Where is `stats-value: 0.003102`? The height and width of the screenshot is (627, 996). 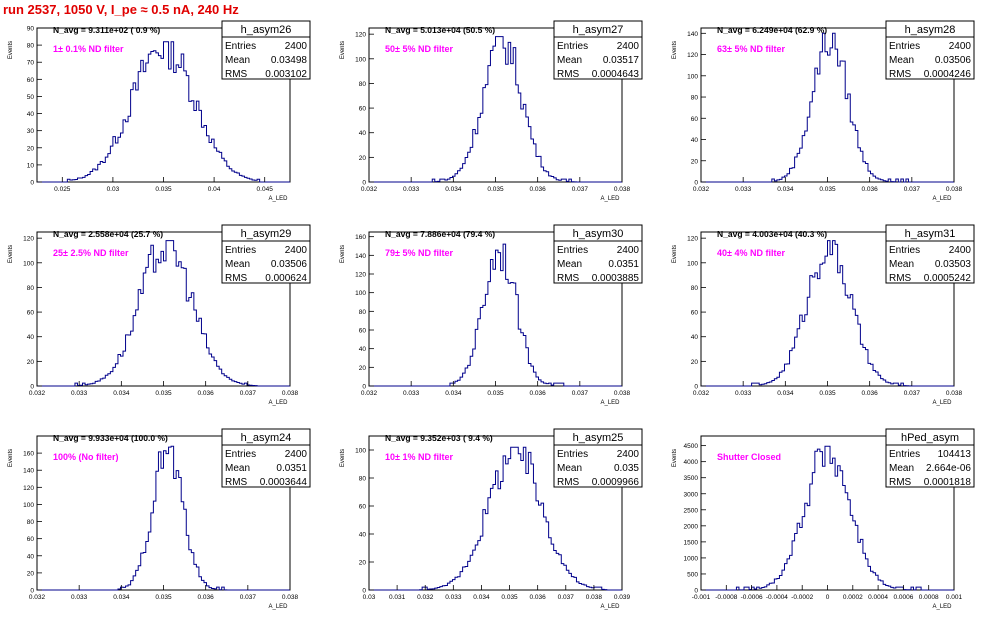 stats-value: 0.003102 is located at coordinates (286, 74).